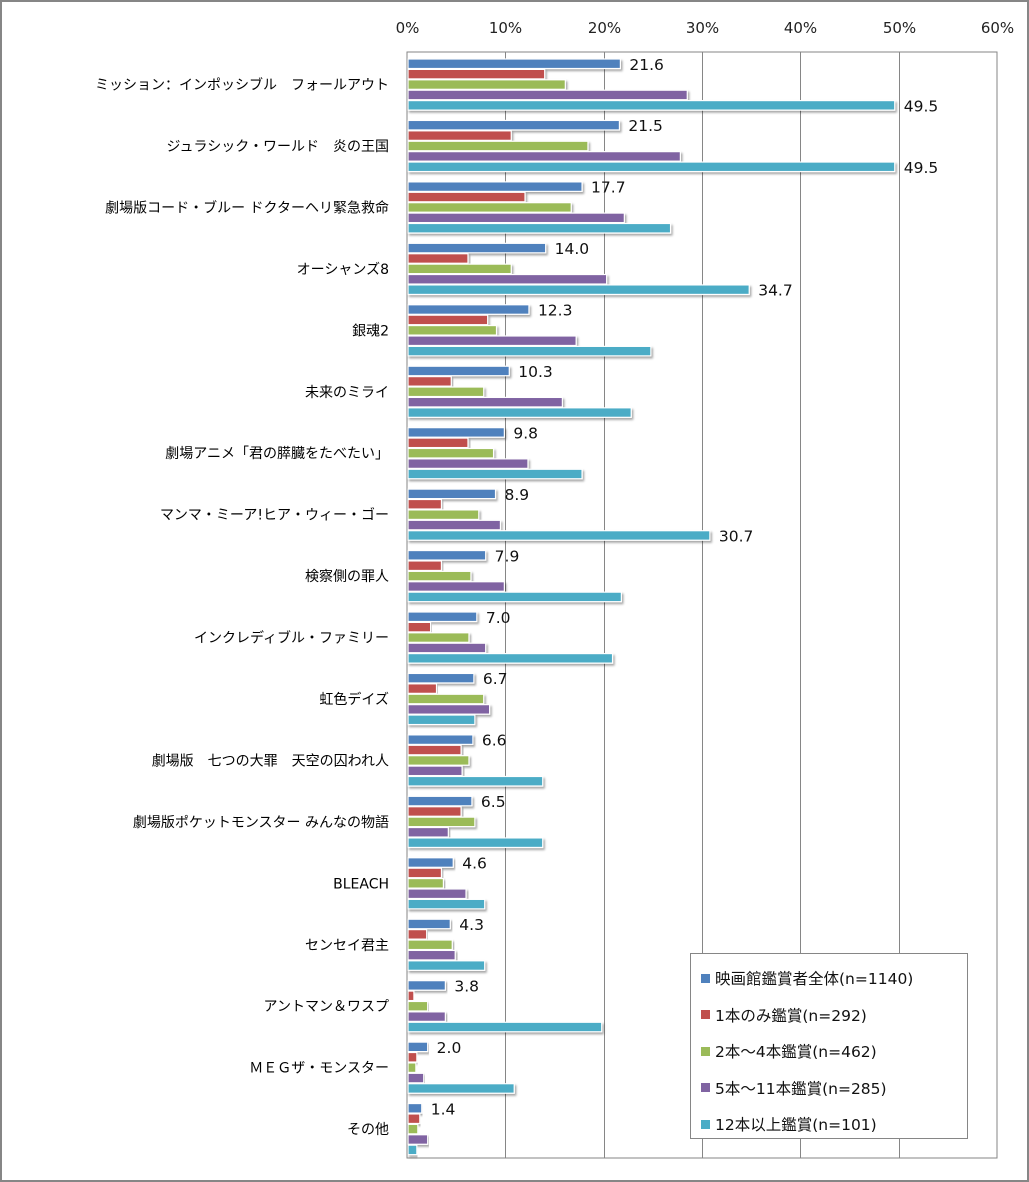 The width and height of the screenshot is (1029, 1182). I want to click on category-label: オーシャンズ8, so click(343, 270).